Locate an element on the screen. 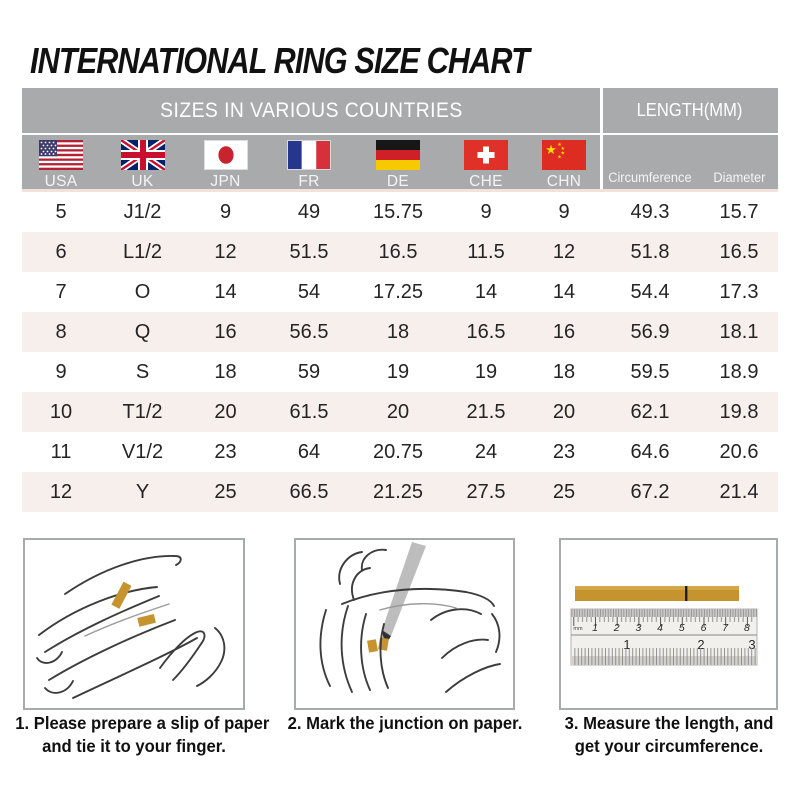  table-cell: 54.4 is located at coordinates (650, 291).